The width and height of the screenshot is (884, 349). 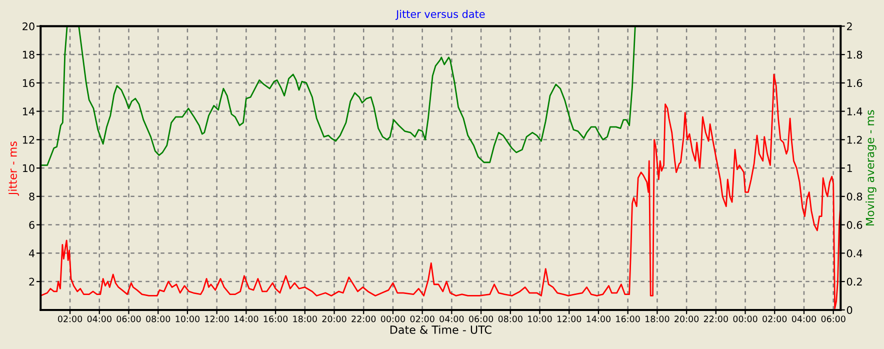 I want to click on y2-tick-label: 0.4, so click(x=854, y=253).